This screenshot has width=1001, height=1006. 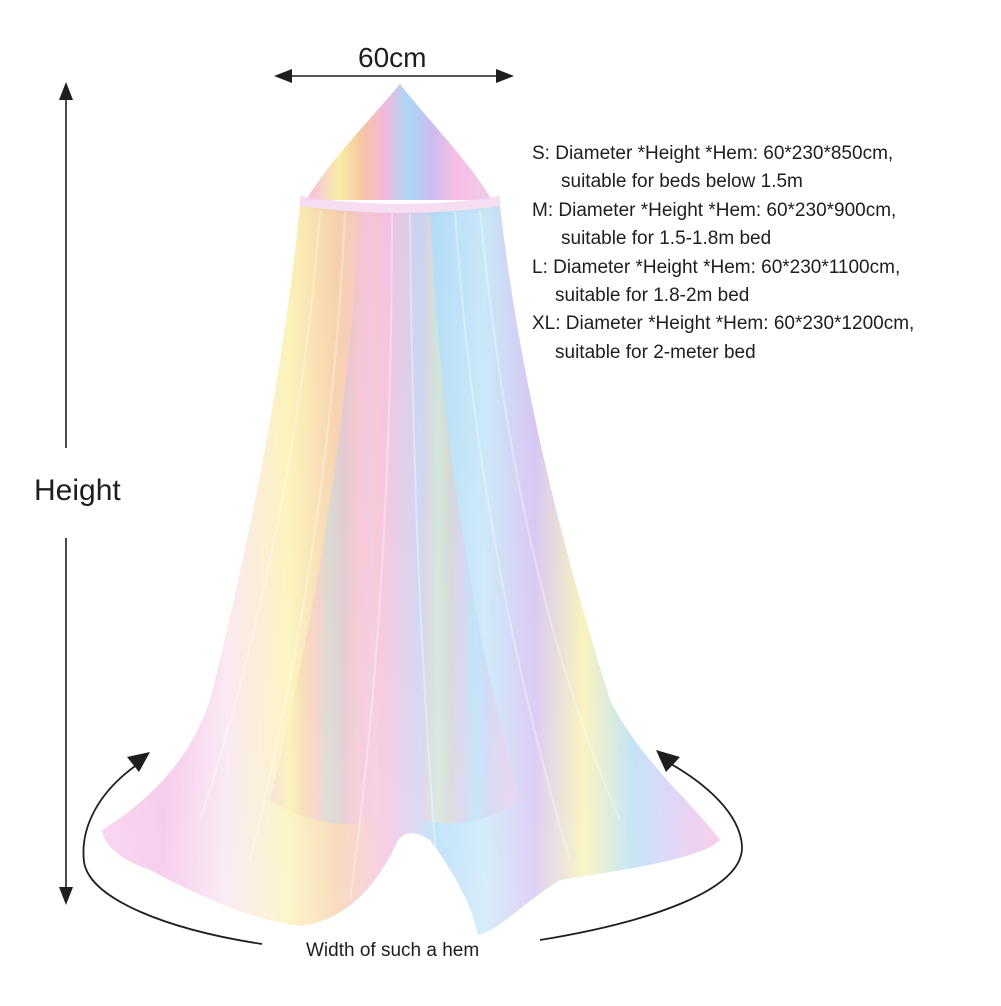 I want to click on double-arrow-icon, so click(x=394, y=76).